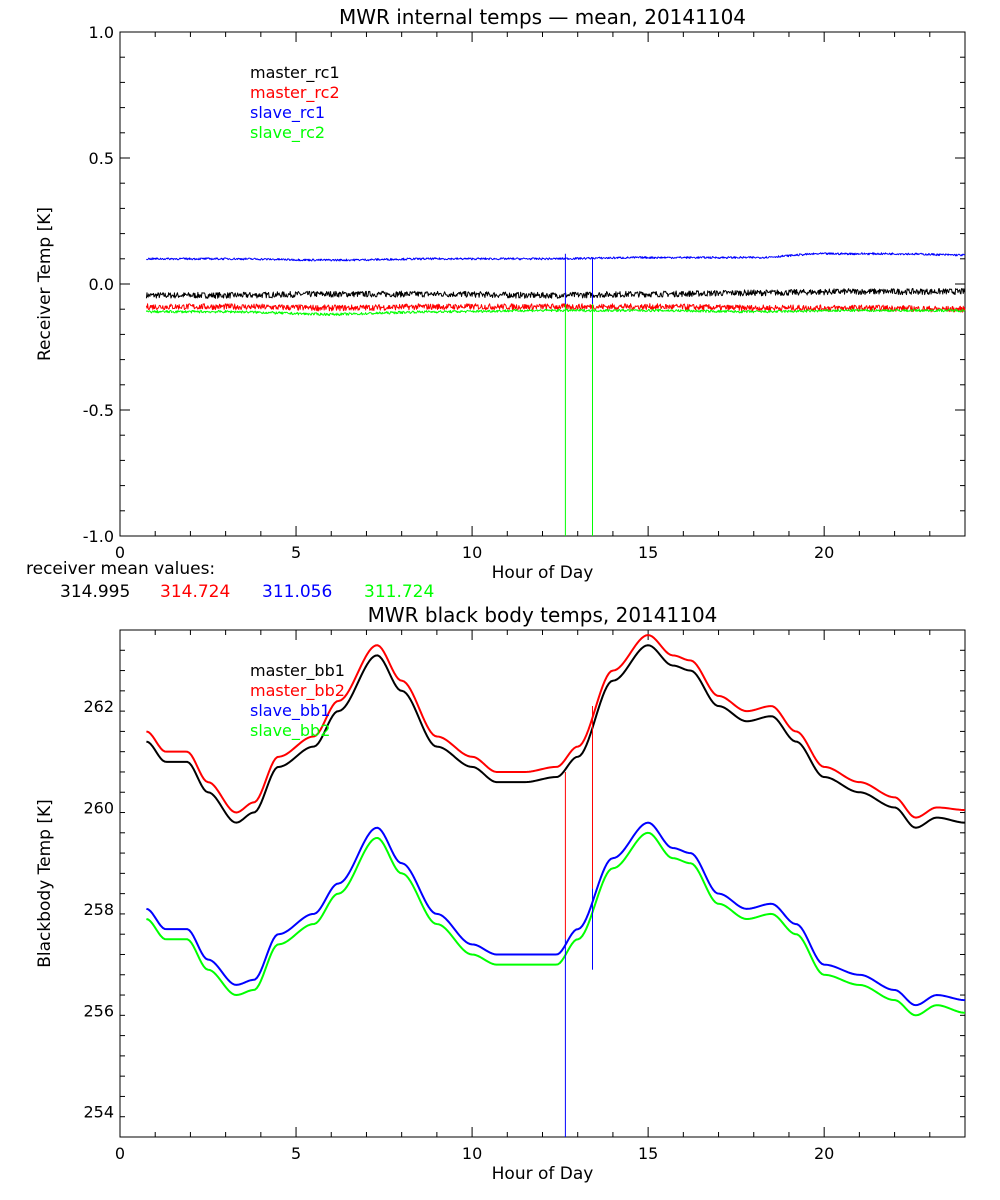  What do you see at coordinates (45, 284) in the screenshot?
I see `y-axis-label: Receiver Temp [K]` at bounding box center [45, 284].